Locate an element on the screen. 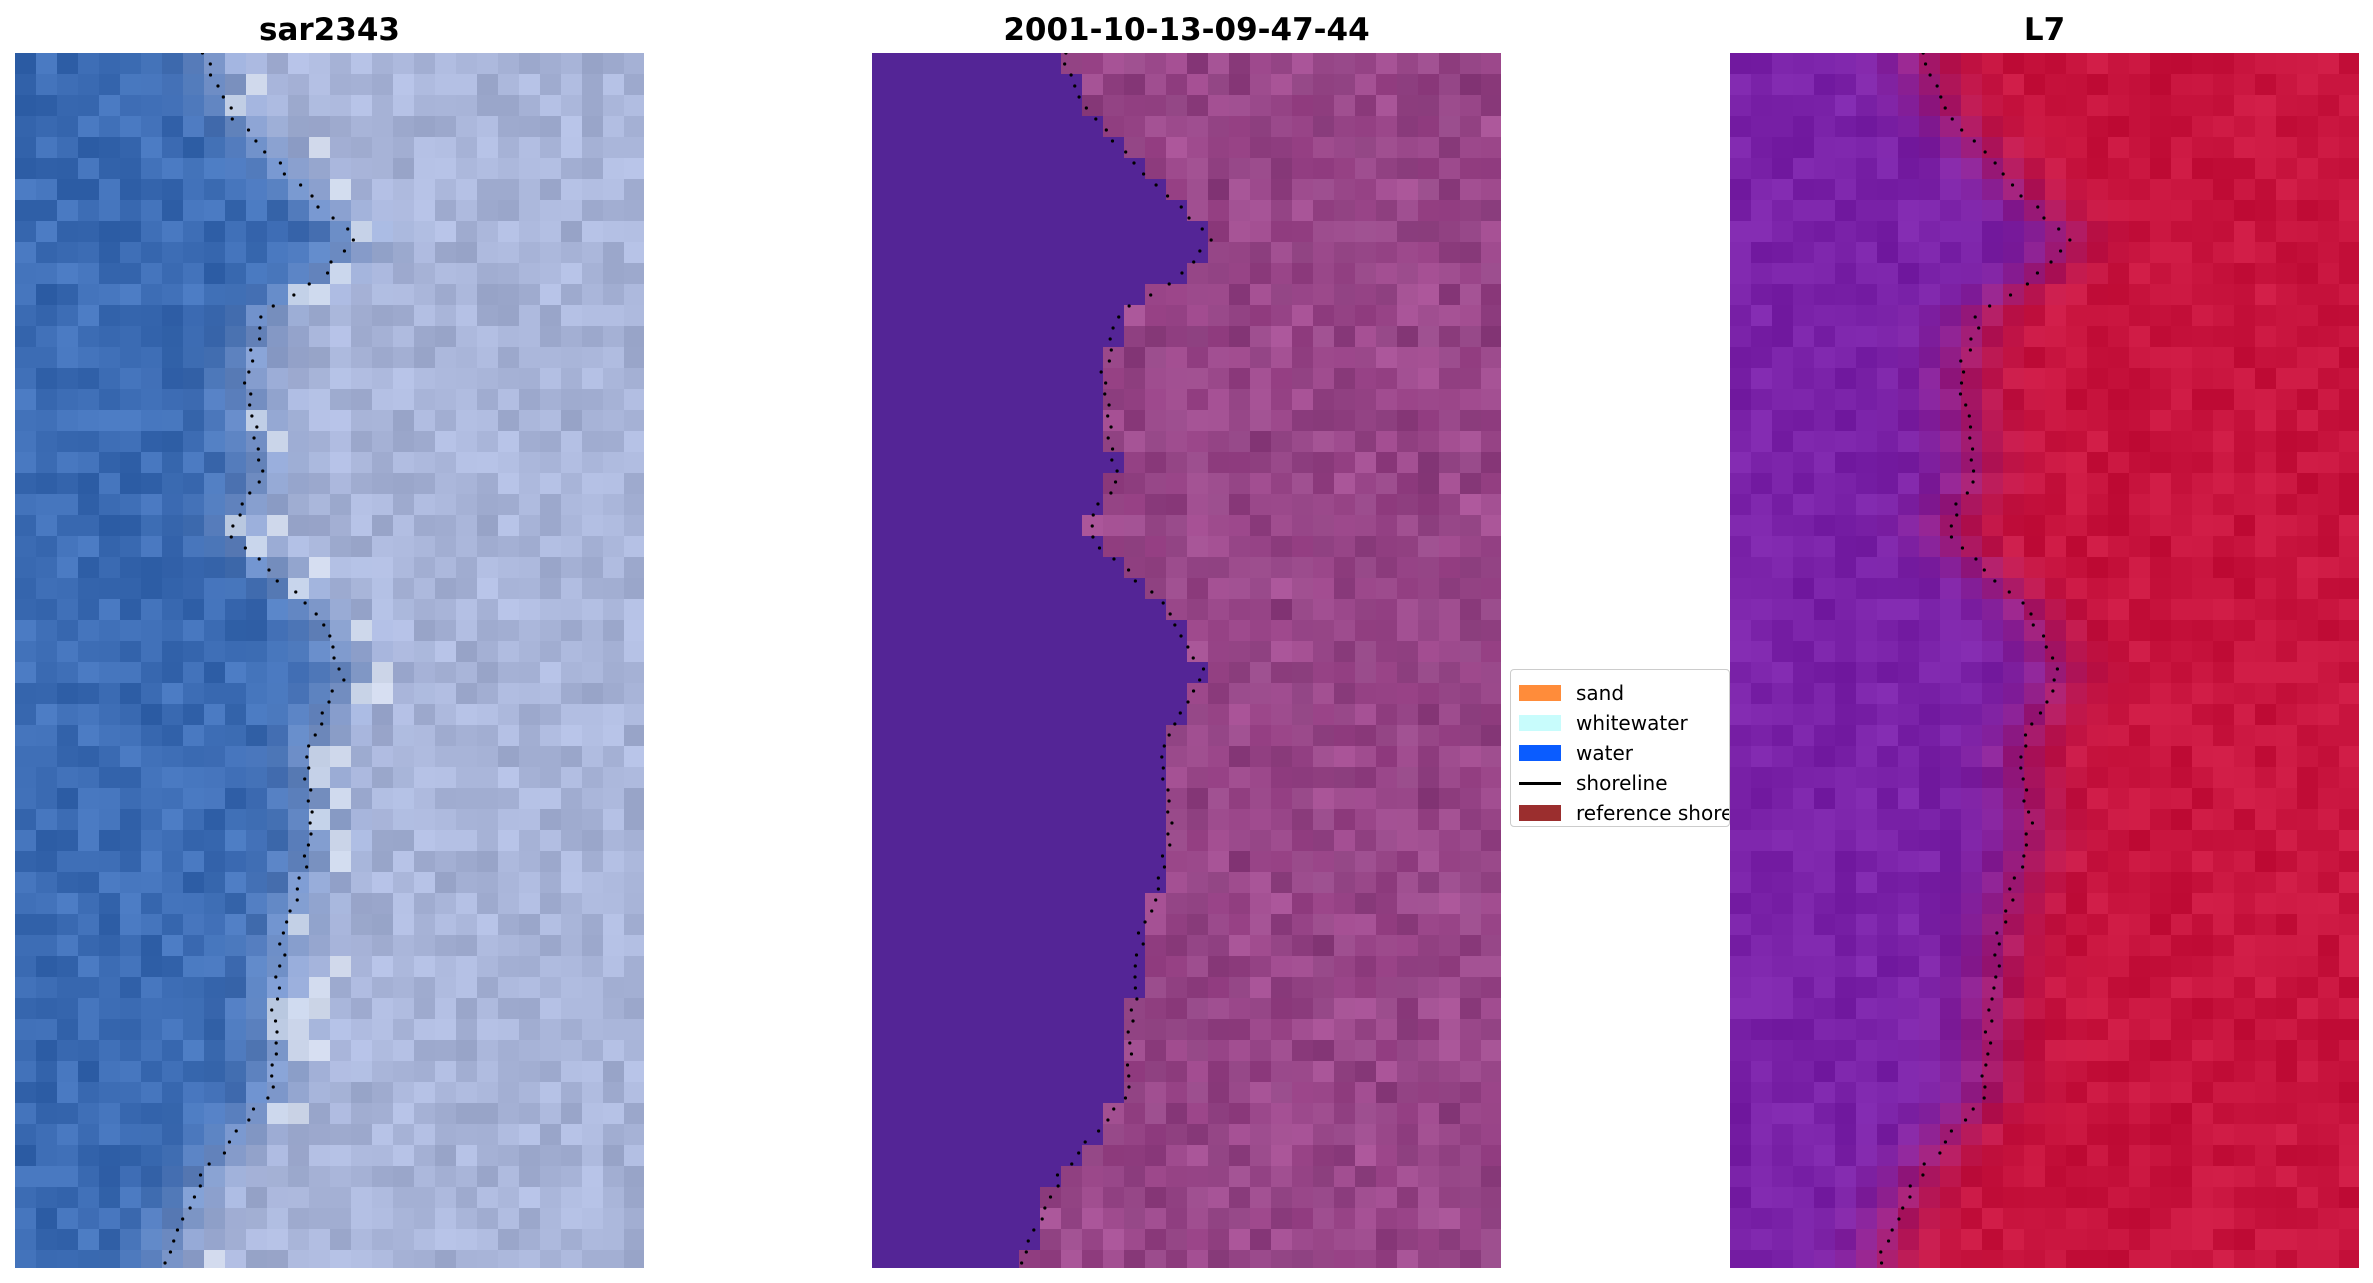 This screenshot has width=2373, height=1283. legend-item-sand: sand is located at coordinates (1571, 693).